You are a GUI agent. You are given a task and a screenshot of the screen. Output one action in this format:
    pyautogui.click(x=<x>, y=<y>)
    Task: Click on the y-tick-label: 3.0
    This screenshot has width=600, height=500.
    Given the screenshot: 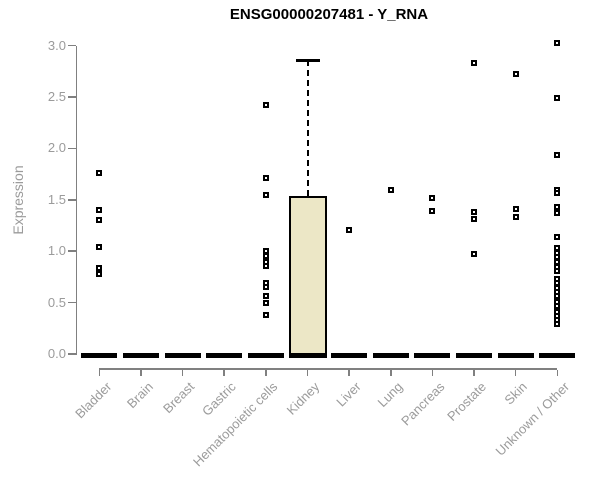 What is the action you would take?
    pyautogui.click(x=56, y=45)
    